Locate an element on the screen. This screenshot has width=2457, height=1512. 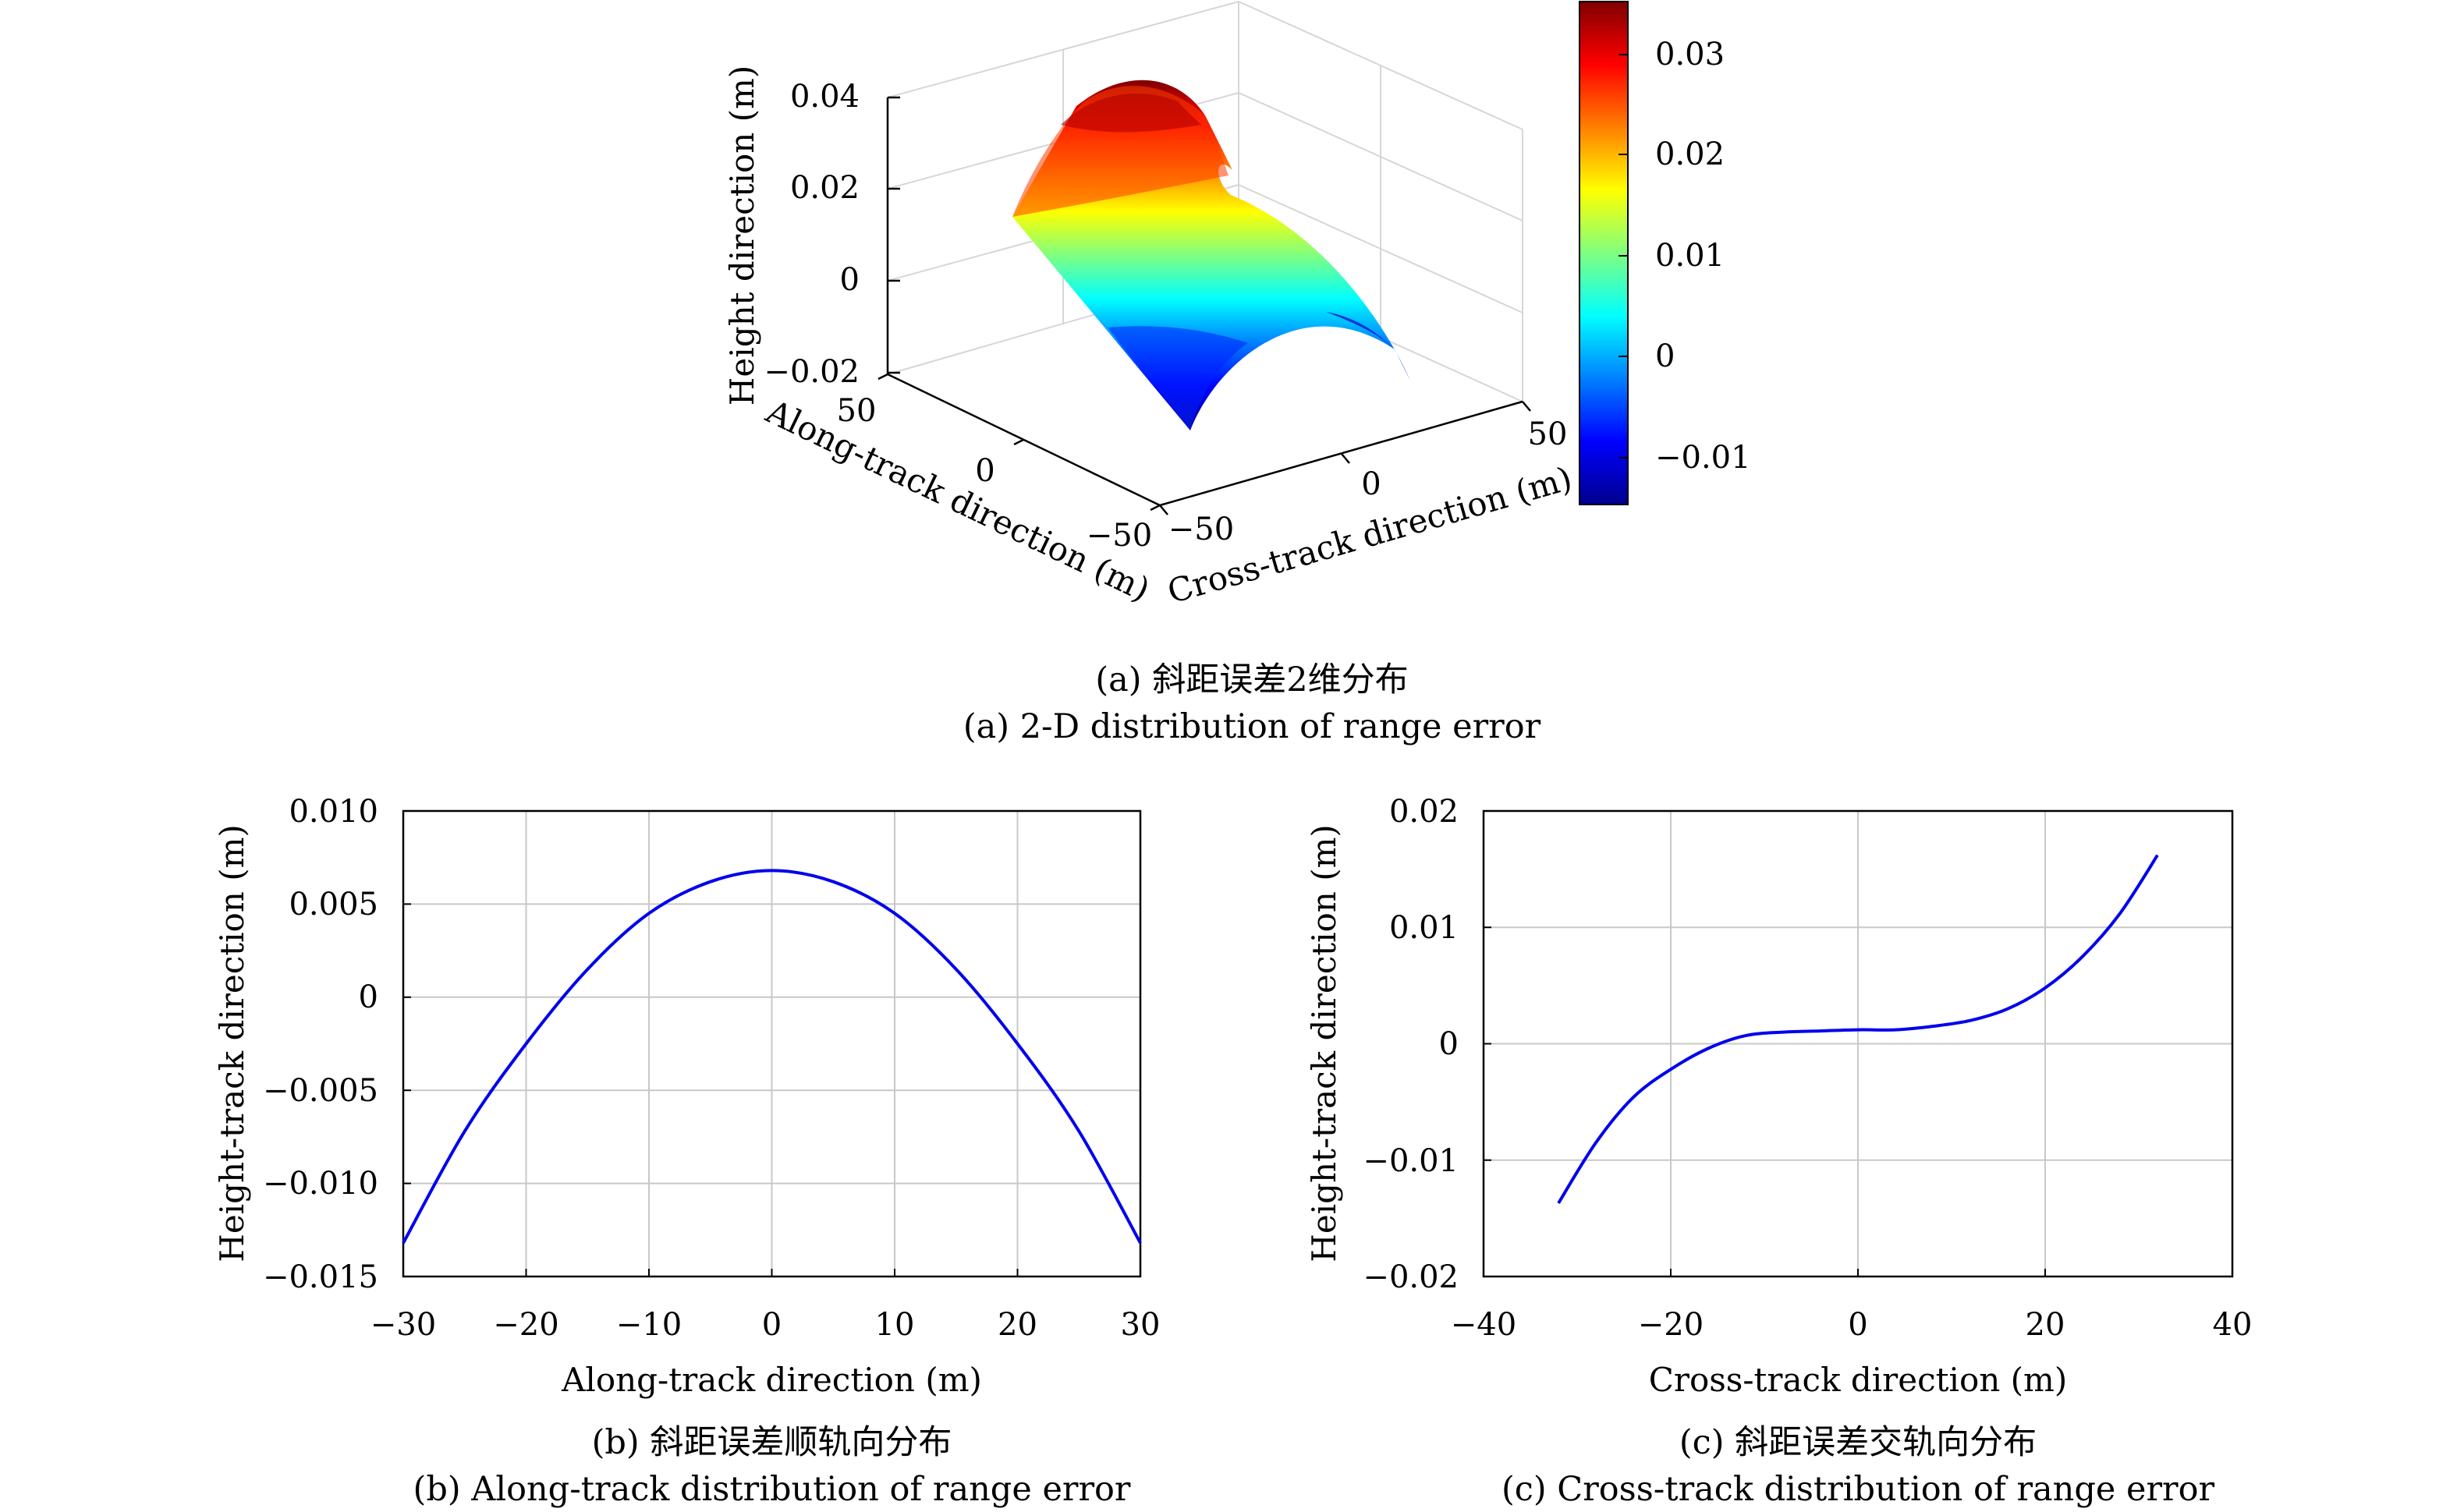
y-tick-label: −50 is located at coordinates (1201, 529).